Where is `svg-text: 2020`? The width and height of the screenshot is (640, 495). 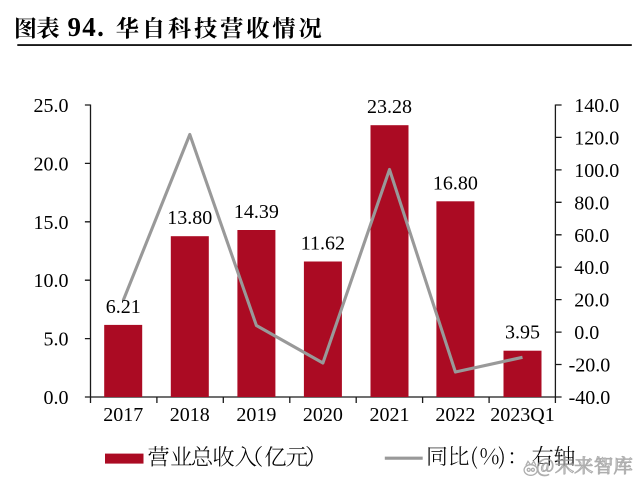
svg-text: 2020 is located at coordinates (323, 415).